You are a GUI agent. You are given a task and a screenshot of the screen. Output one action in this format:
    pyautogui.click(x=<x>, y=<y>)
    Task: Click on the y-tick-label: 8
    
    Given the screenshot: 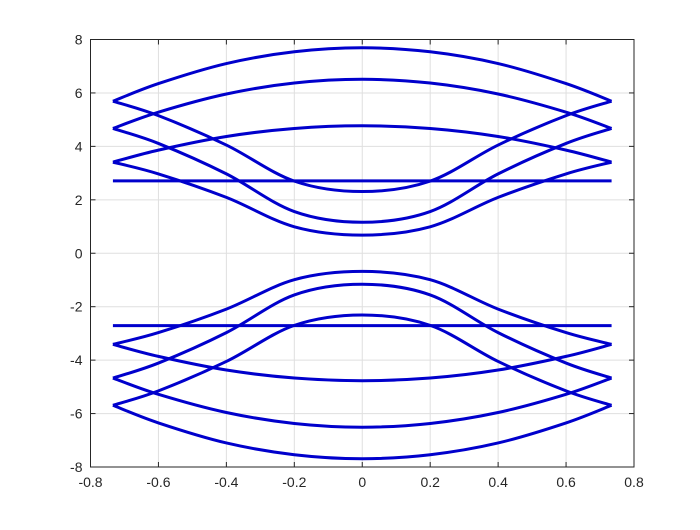 What is the action you would take?
    pyautogui.click(x=79, y=40)
    